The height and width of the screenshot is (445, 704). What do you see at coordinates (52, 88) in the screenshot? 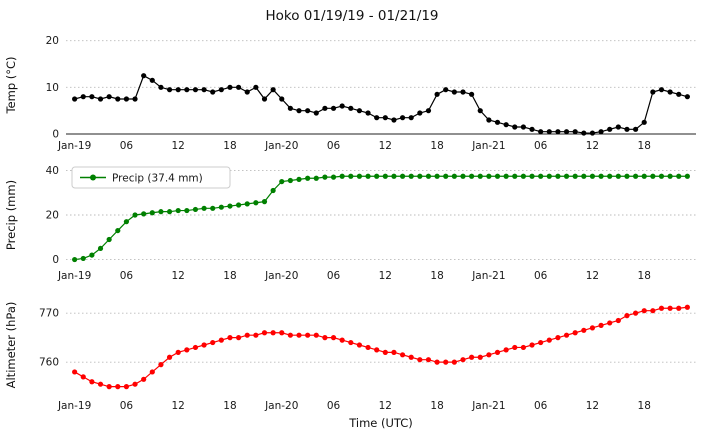
I see `y-tick-label: 10` at bounding box center [52, 88].